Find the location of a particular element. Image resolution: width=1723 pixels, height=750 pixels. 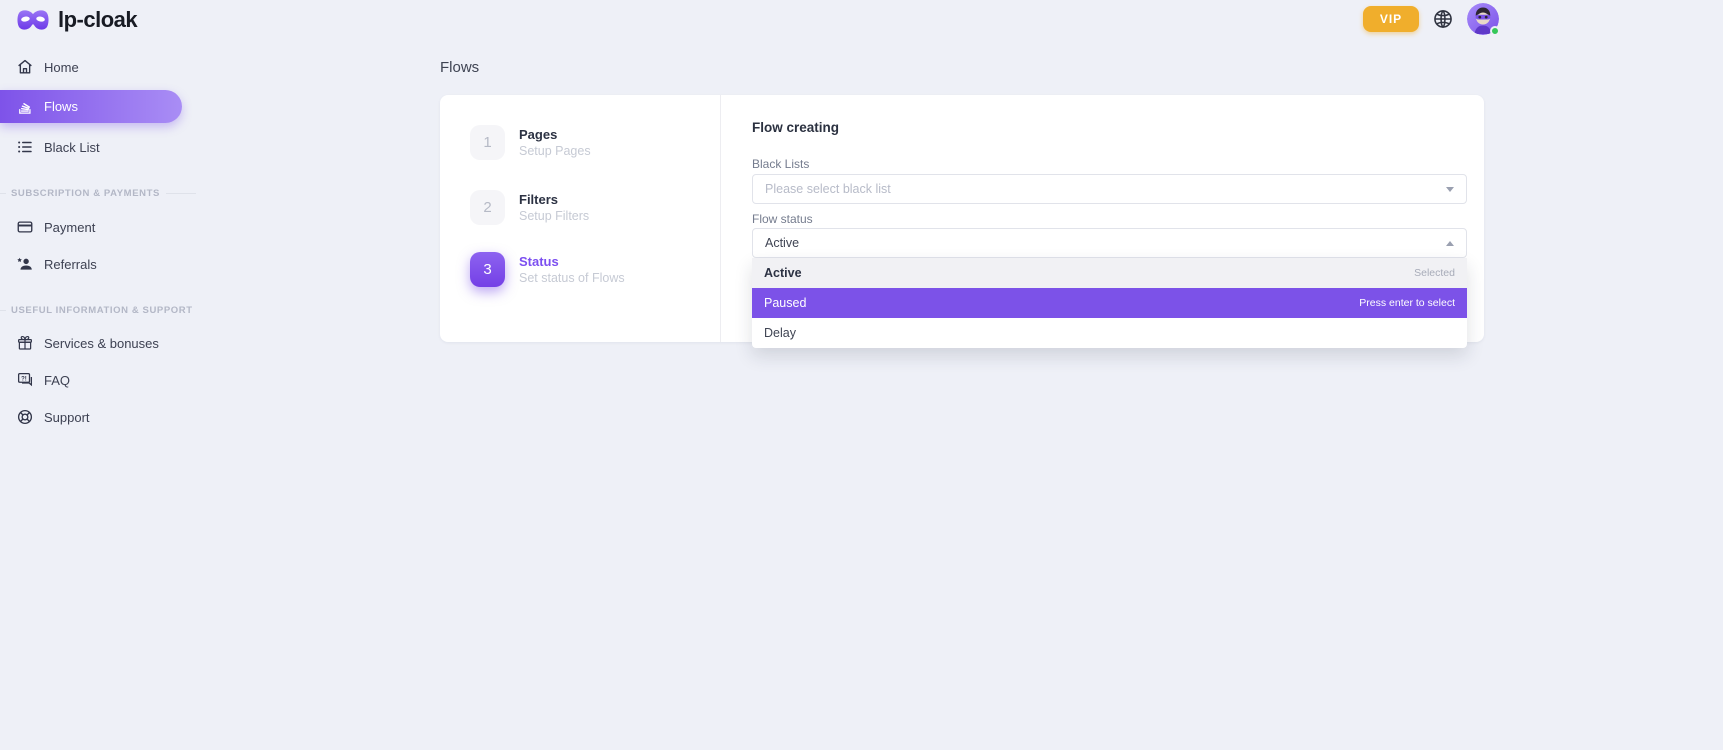

flows-icon is located at coordinates (25, 107).